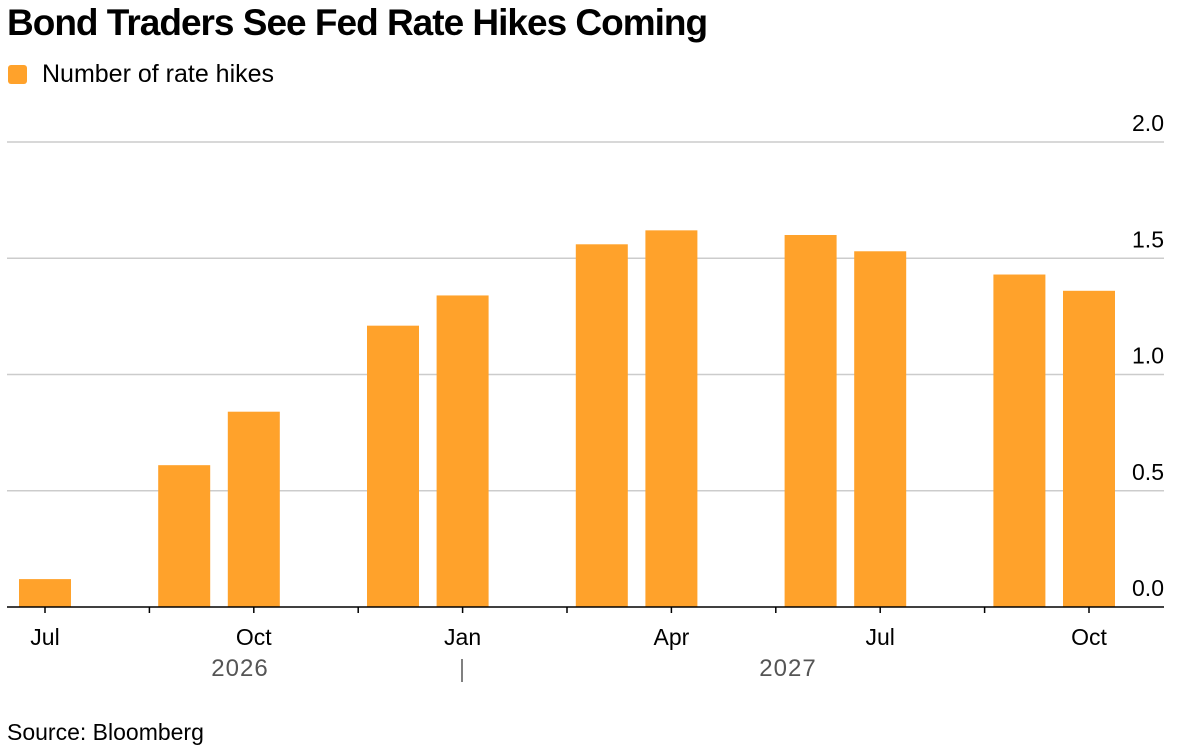 This screenshot has height=753, width=1182. Describe the element at coordinates (462, 637) in the screenshot. I see `x-tick-label: Jan` at that location.